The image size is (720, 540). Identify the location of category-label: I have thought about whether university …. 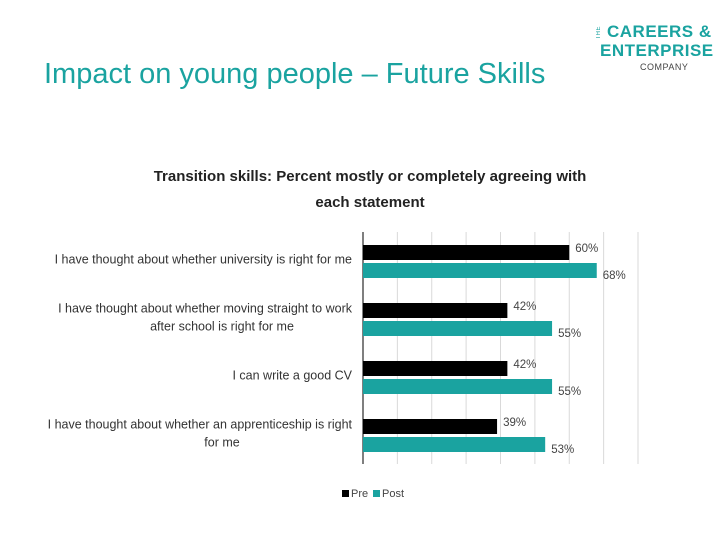
(203, 259).